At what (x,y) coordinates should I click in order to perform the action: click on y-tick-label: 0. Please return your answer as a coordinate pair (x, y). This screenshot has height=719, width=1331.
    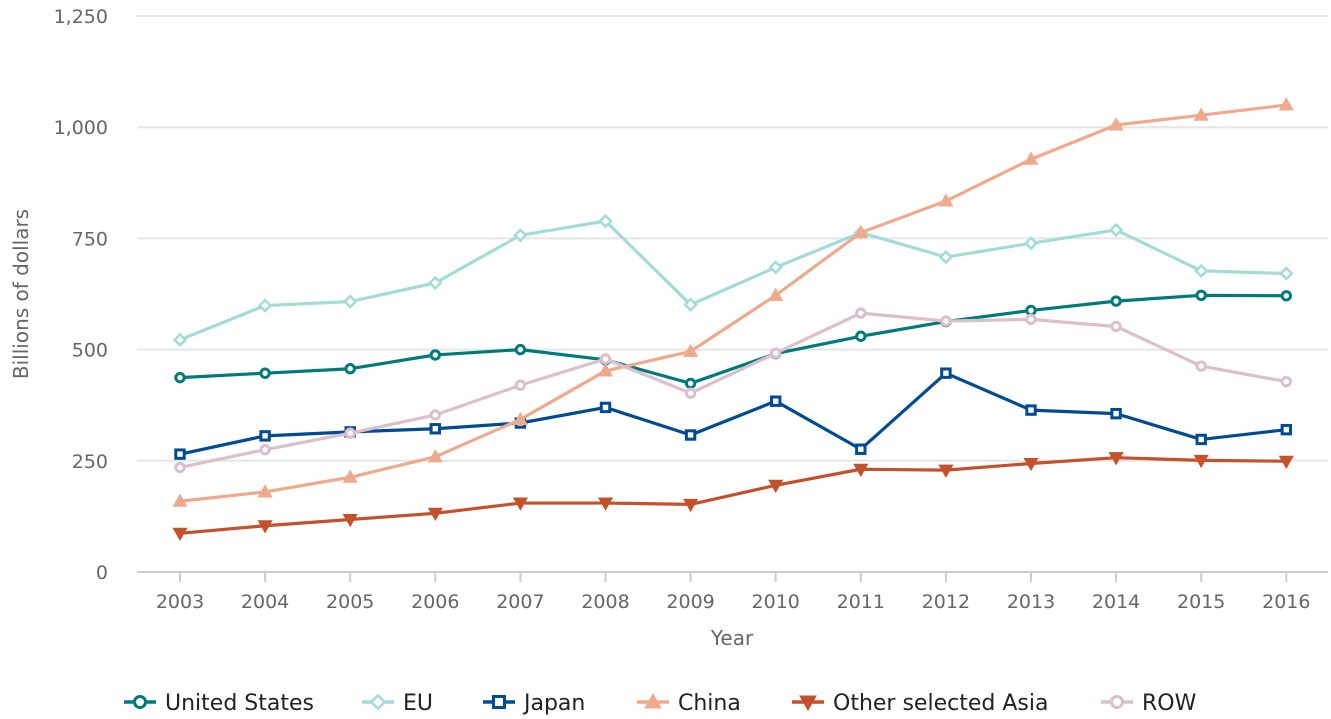
    Looking at the image, I should click on (102, 573).